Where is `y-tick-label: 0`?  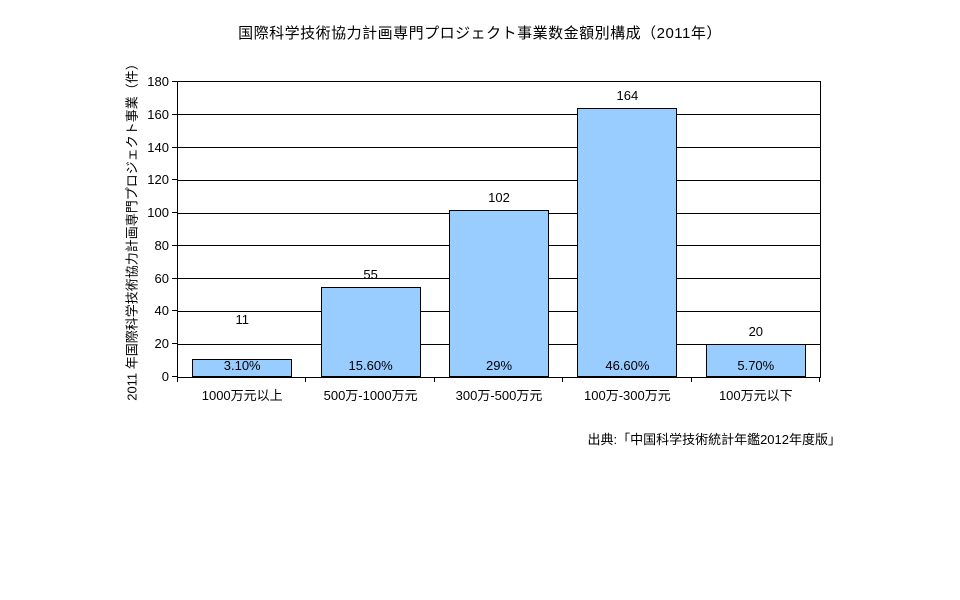
y-tick-label: 0 is located at coordinates (165, 376).